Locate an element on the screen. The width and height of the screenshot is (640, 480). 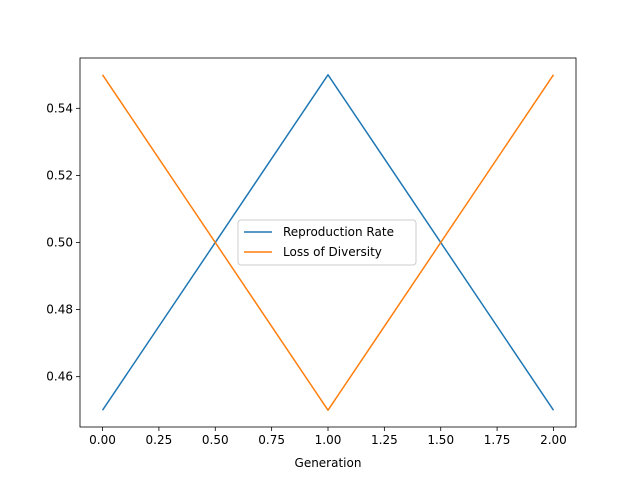
y-axis: 0.46 0.48 0.50 0.52 0.54 is located at coordinates (63, 242).